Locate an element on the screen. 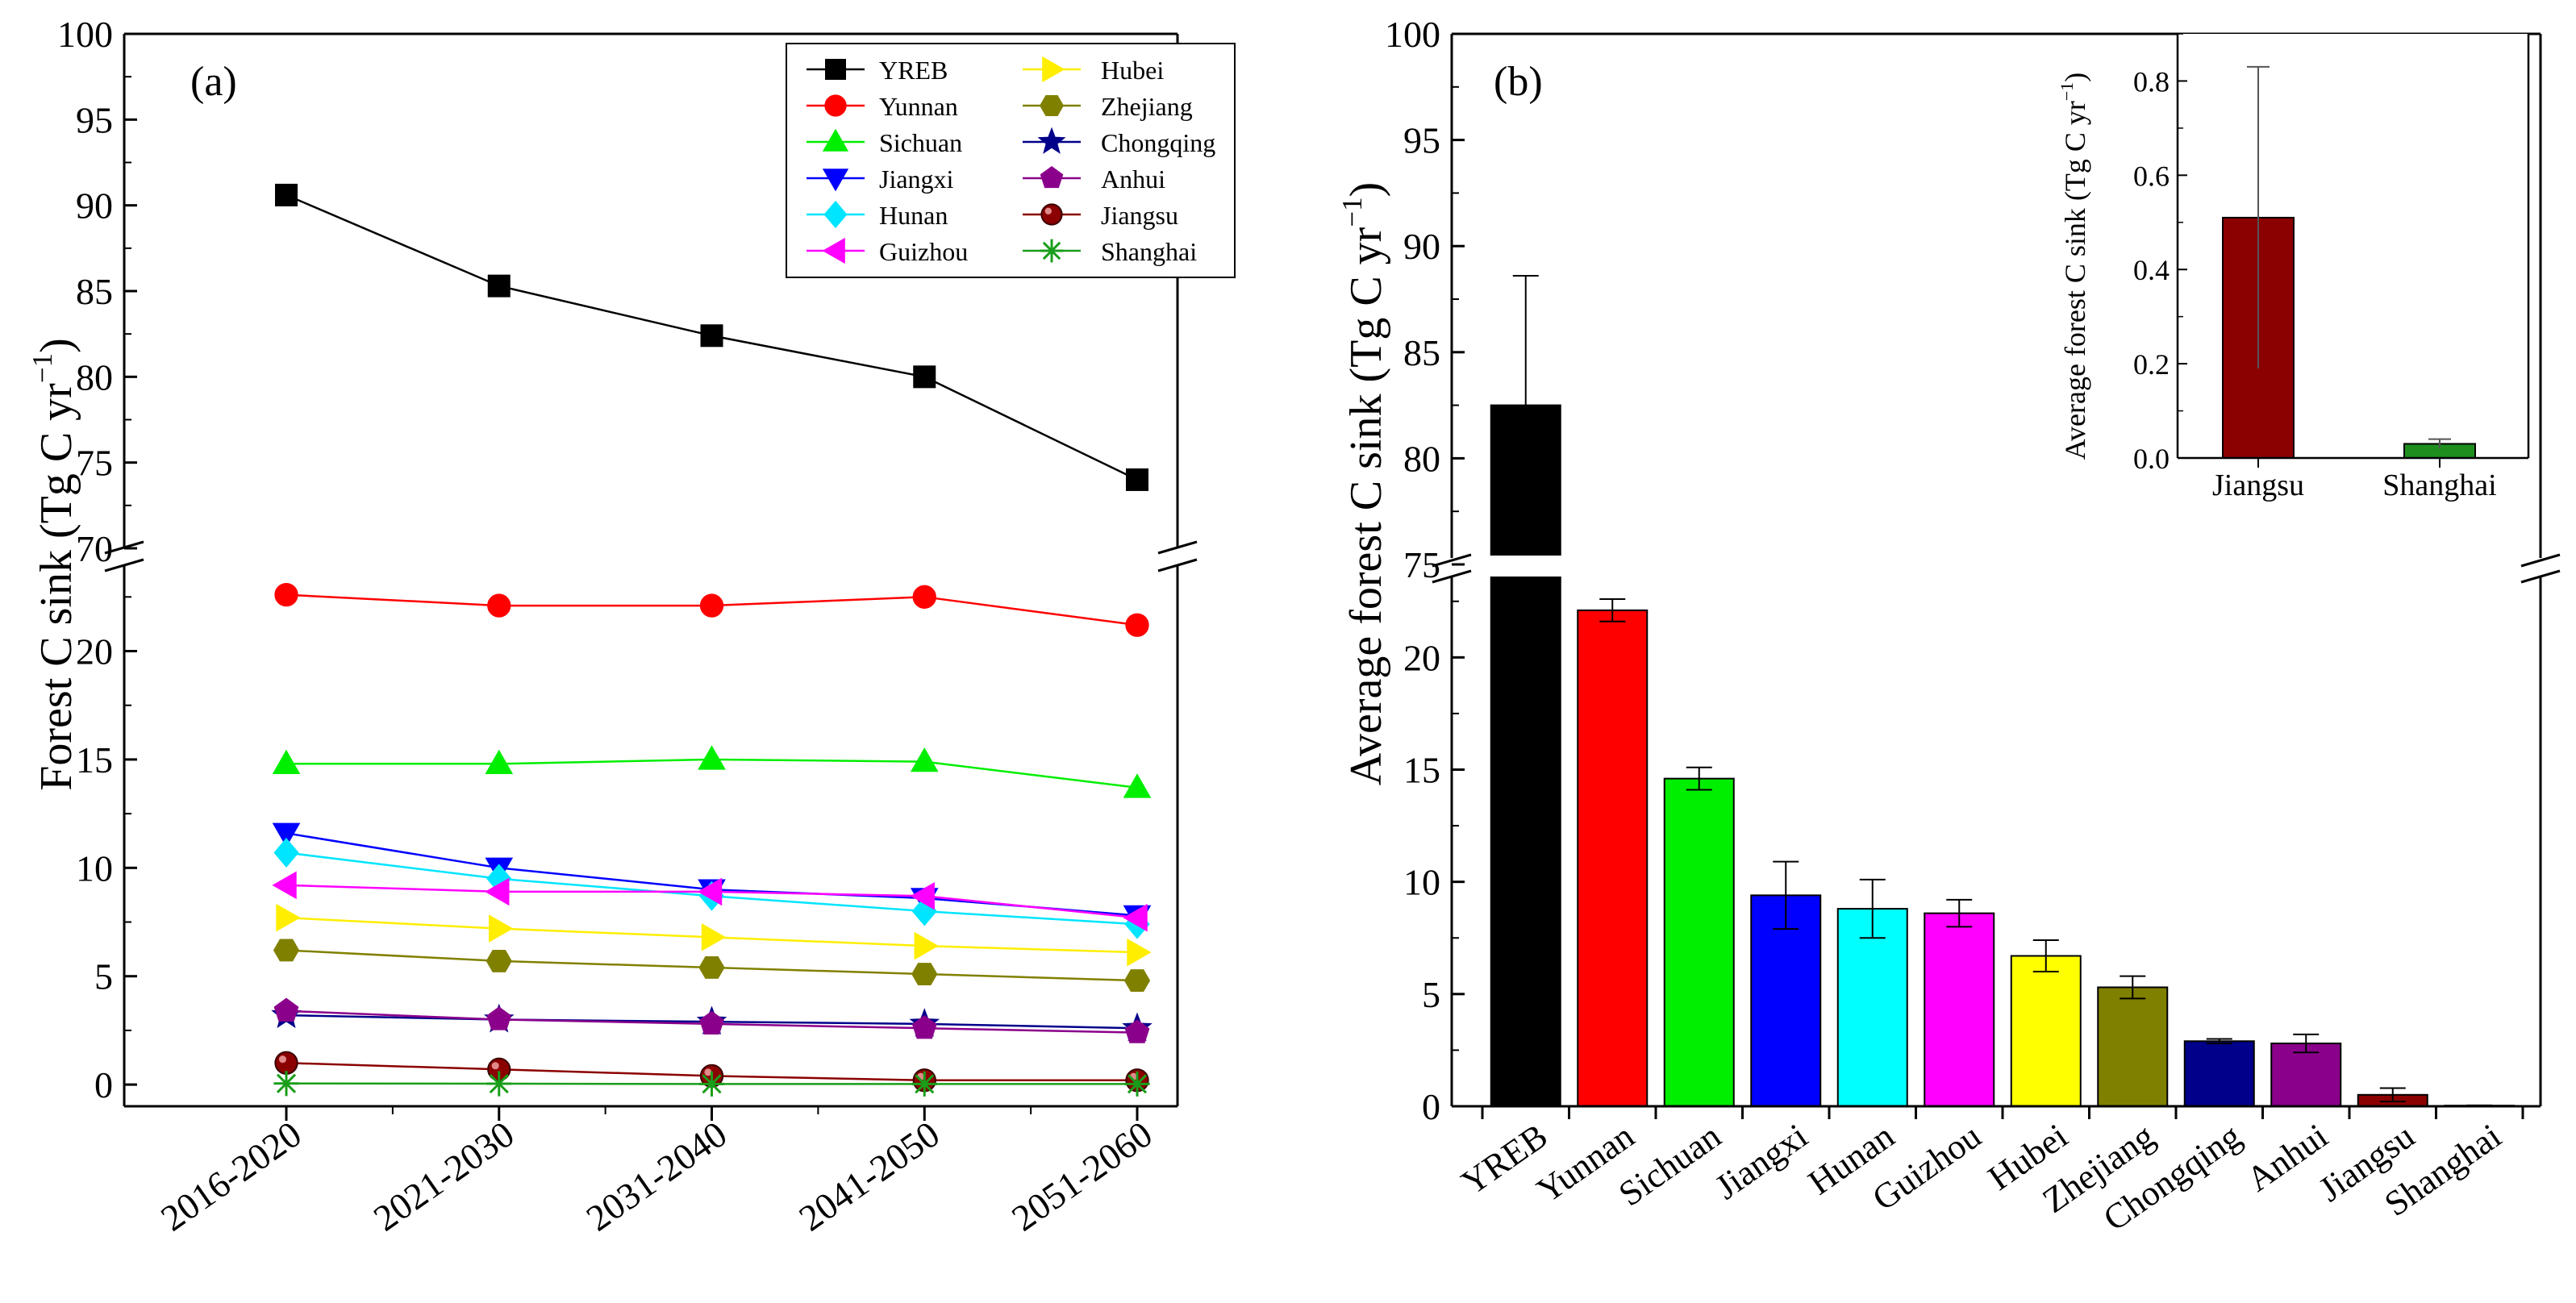 This screenshot has height=1303, width=2576. bar-anhui is located at coordinates (2306, 1075).